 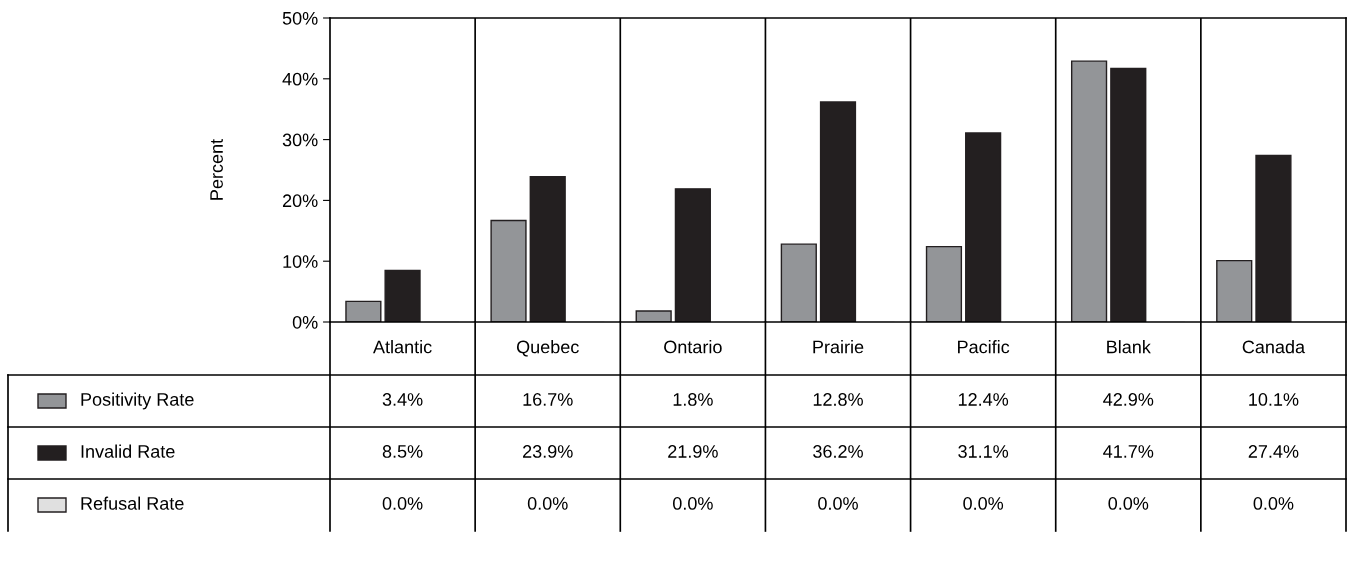 I want to click on data-label: 1.8%, so click(x=693, y=399).